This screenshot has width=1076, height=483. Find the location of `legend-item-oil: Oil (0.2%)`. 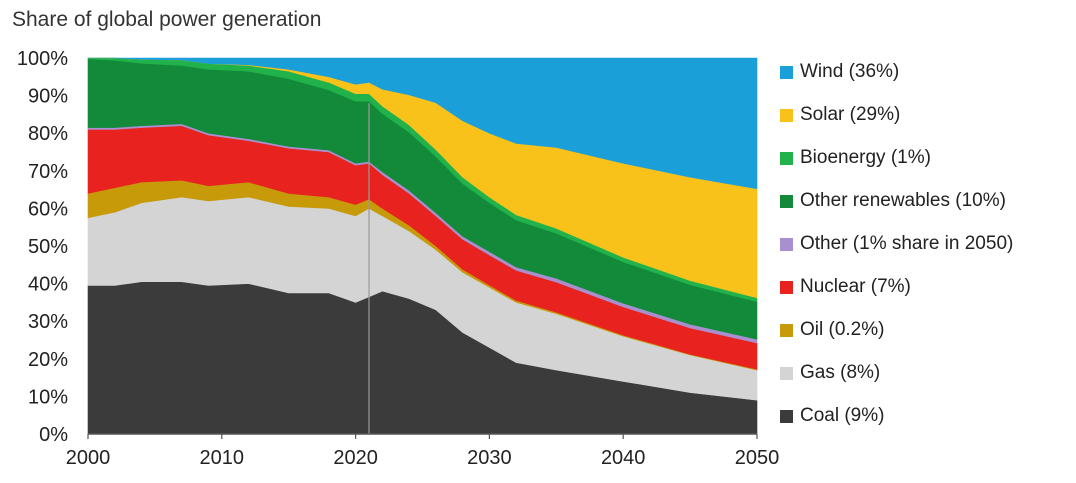

legend-item-oil: Oil (0.2%) is located at coordinates (832, 330).